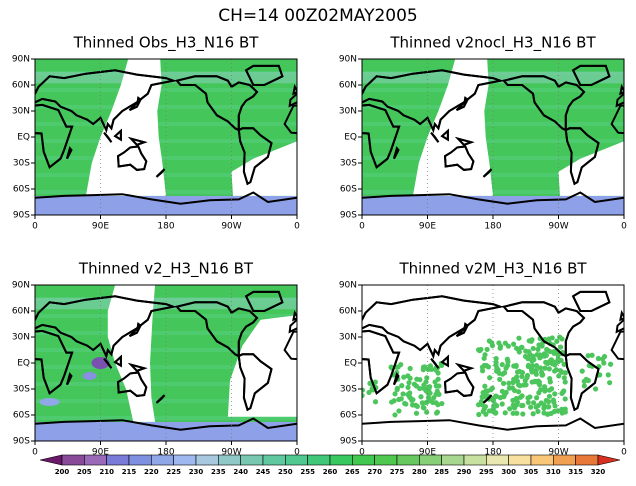 The image size is (636, 486). Describe the element at coordinates (218, 472) in the screenshot. I see `colorbar-label: 235` at that location.